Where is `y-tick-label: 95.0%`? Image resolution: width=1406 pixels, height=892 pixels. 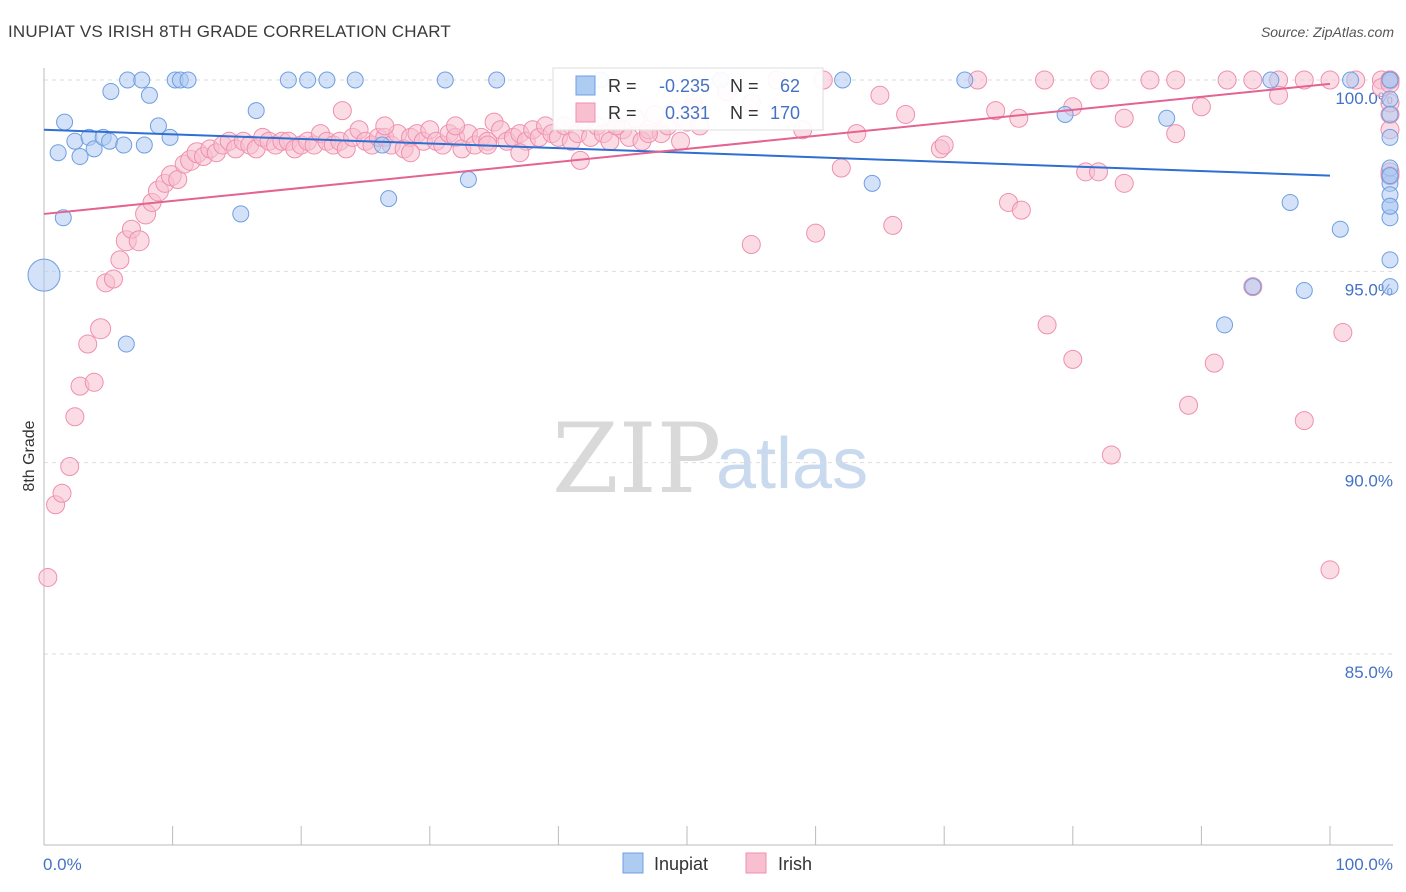
y-tick-label: 95.0% is located at coordinates (1369, 289).